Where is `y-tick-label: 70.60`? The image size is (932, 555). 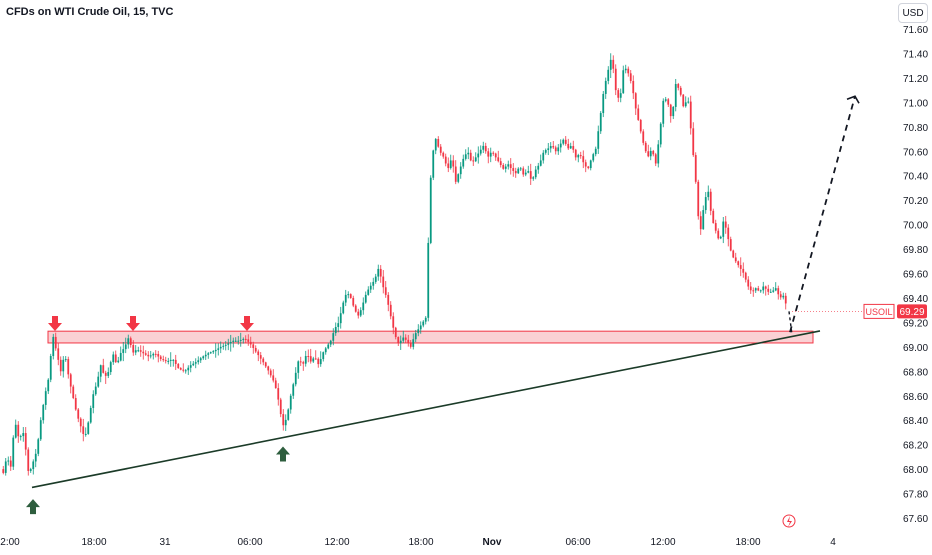 y-tick-label: 70.60 is located at coordinates (915, 152).